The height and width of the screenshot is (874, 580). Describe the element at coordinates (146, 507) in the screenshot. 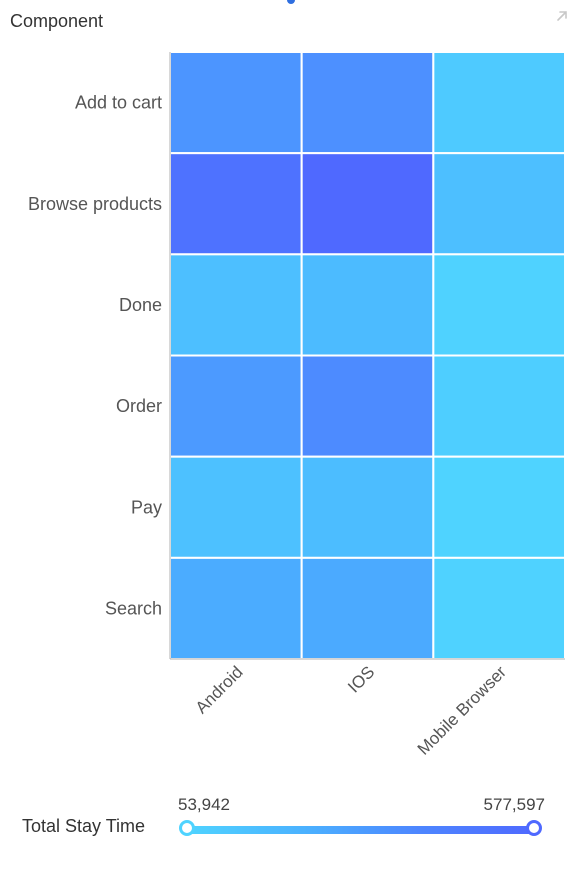

I see `y-tick-label: Pay` at that location.